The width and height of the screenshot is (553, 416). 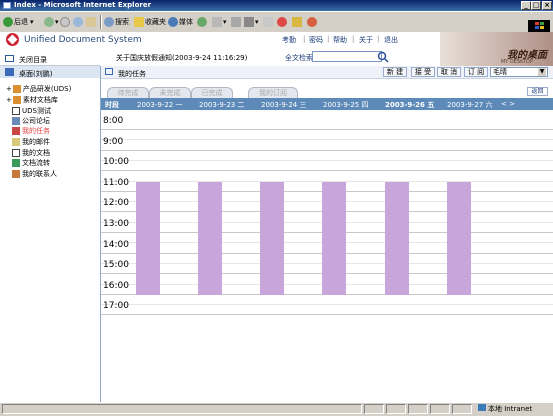 What do you see at coordinates (113, 141) in the screenshot?
I see `hour-label: 9:00` at bounding box center [113, 141].